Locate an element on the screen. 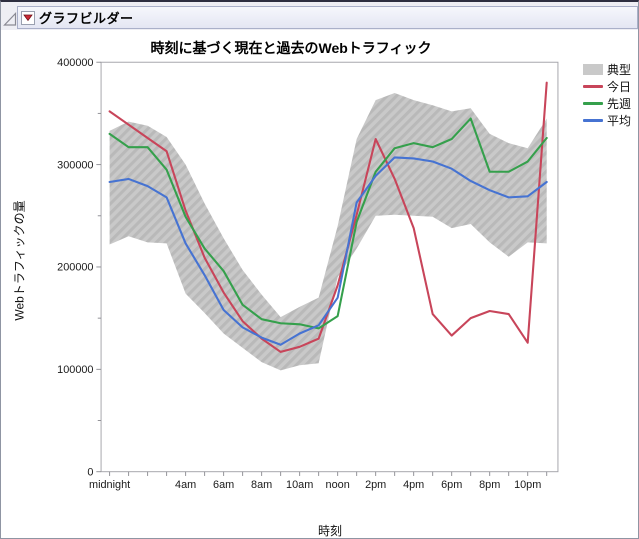  x-tick-label: 10pm is located at coordinates (527, 485).